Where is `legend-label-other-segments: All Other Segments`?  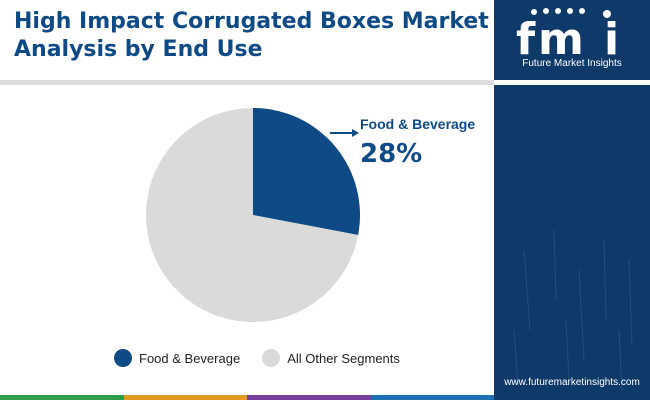 legend-label-other-segments: All Other Segments is located at coordinates (343, 358).